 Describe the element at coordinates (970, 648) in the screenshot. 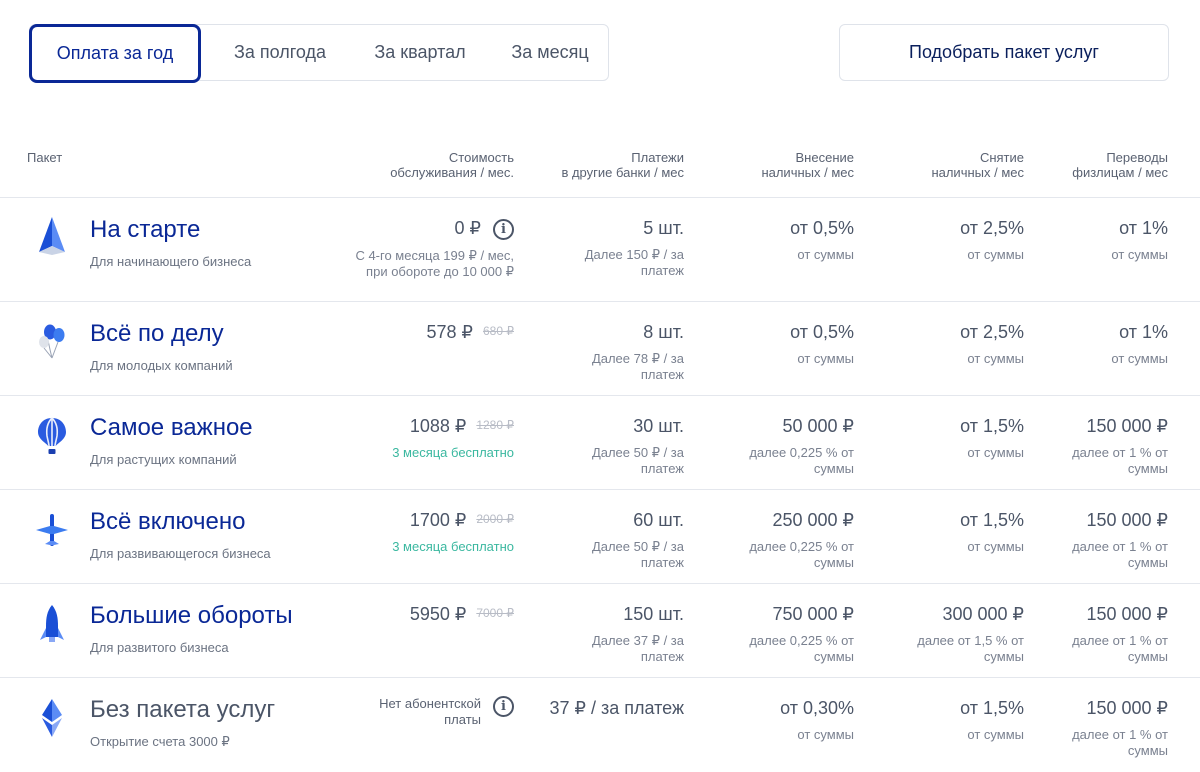

I see `withdraw-note: далее от 1,5 % от суммы` at that location.